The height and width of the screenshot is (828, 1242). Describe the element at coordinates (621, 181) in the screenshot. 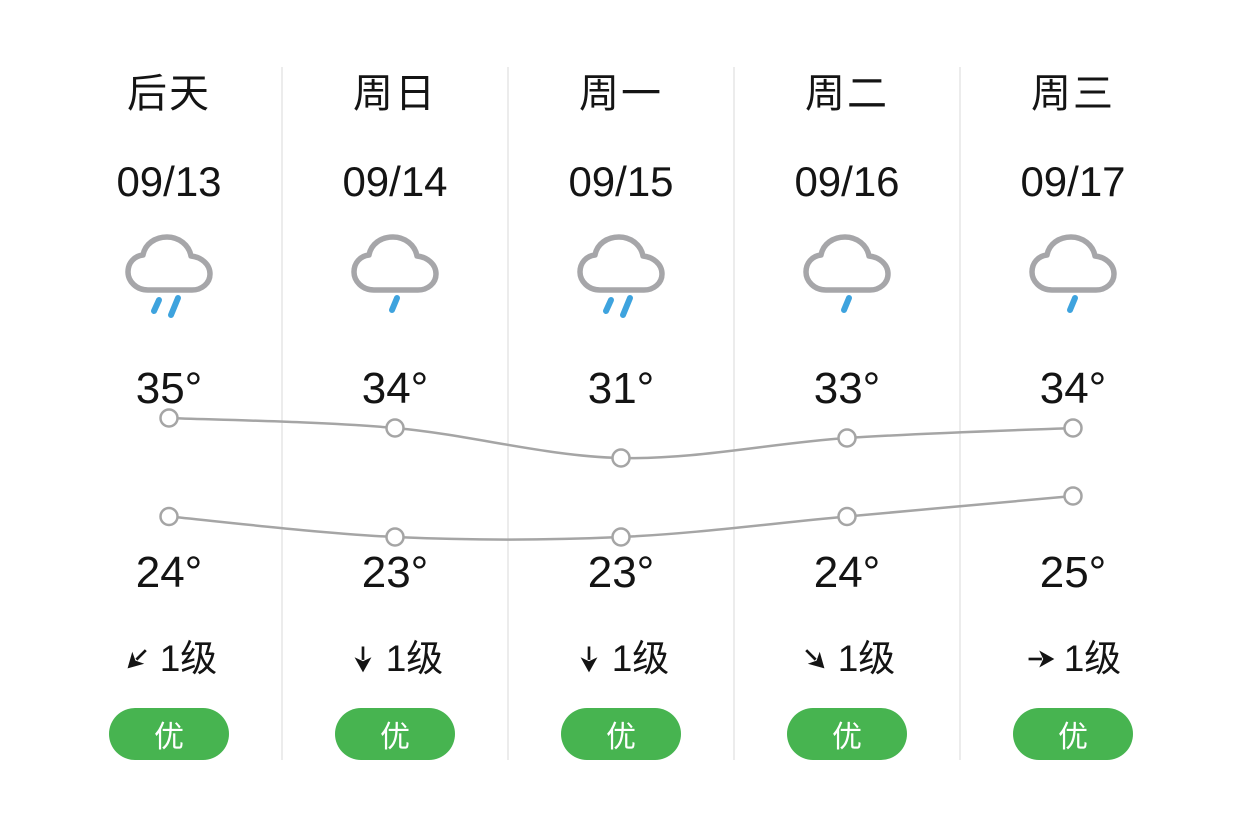

I see `date-label: 09/15` at that location.